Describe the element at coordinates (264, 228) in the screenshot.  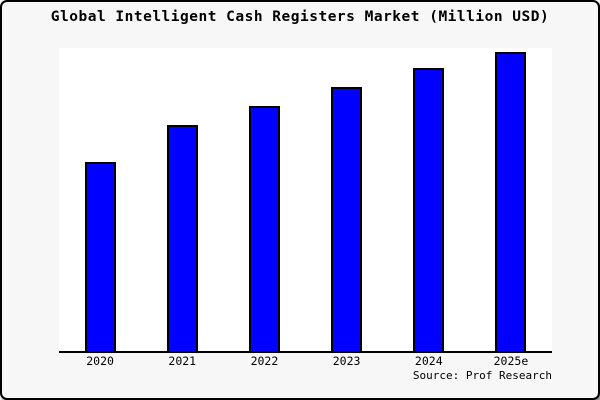
I see `bar-2022` at that location.